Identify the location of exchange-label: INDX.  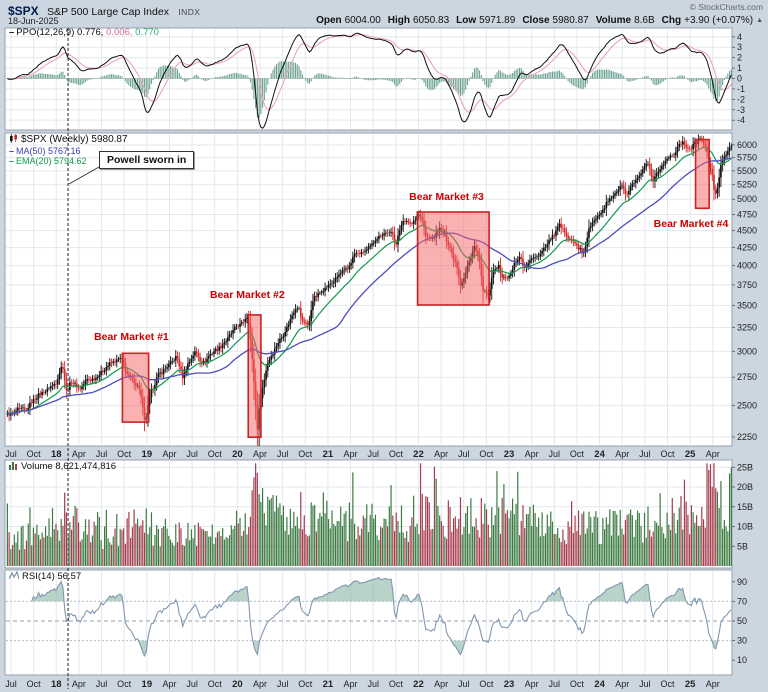
(189, 12).